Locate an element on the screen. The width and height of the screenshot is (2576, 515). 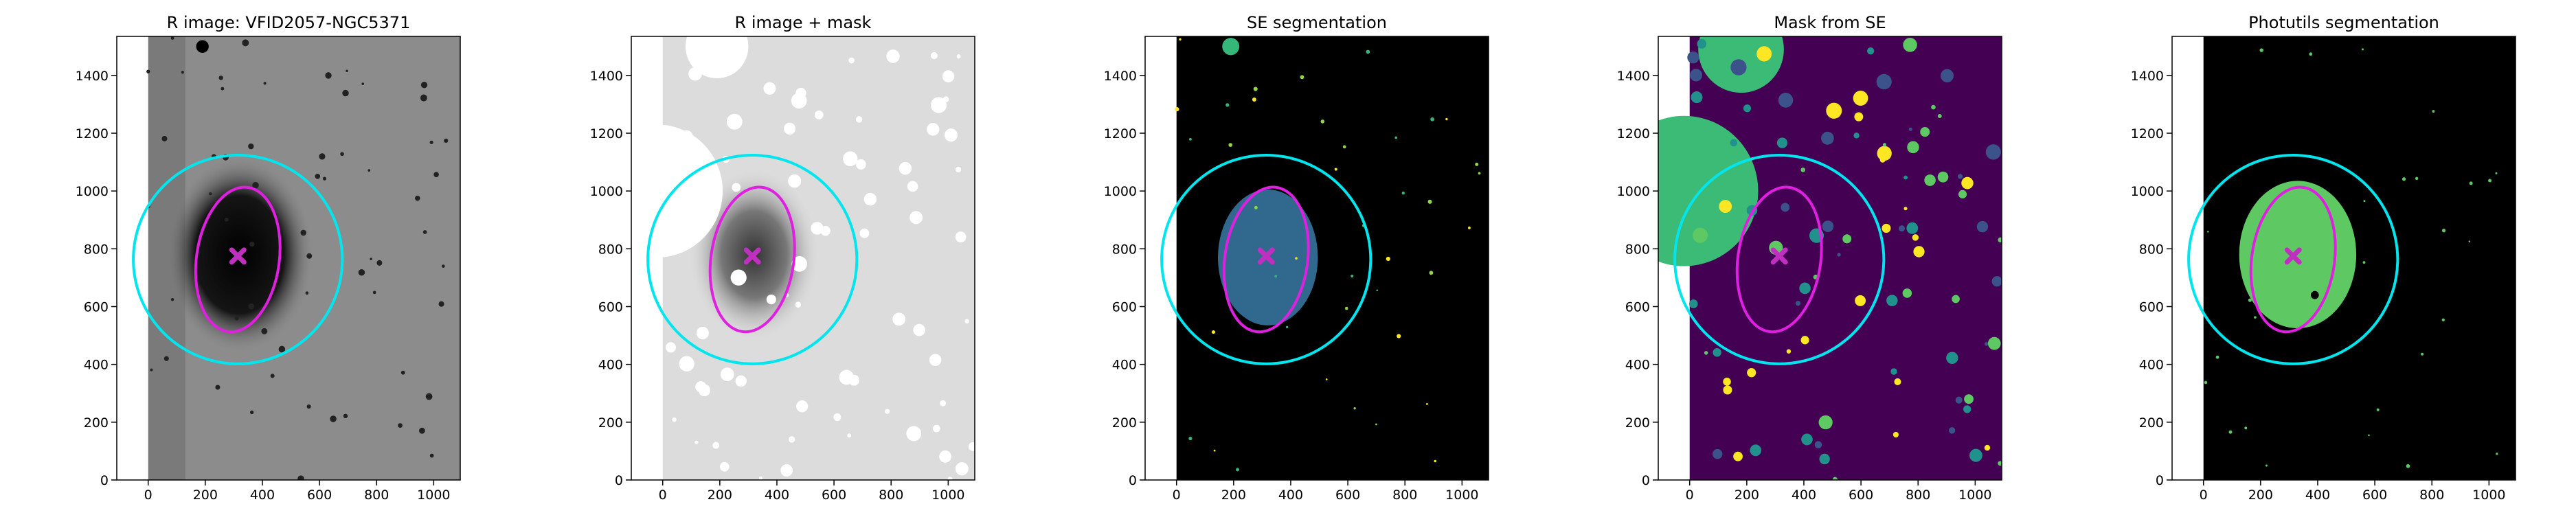
panel-title: Photutils segmentation is located at coordinates (2343, 23).